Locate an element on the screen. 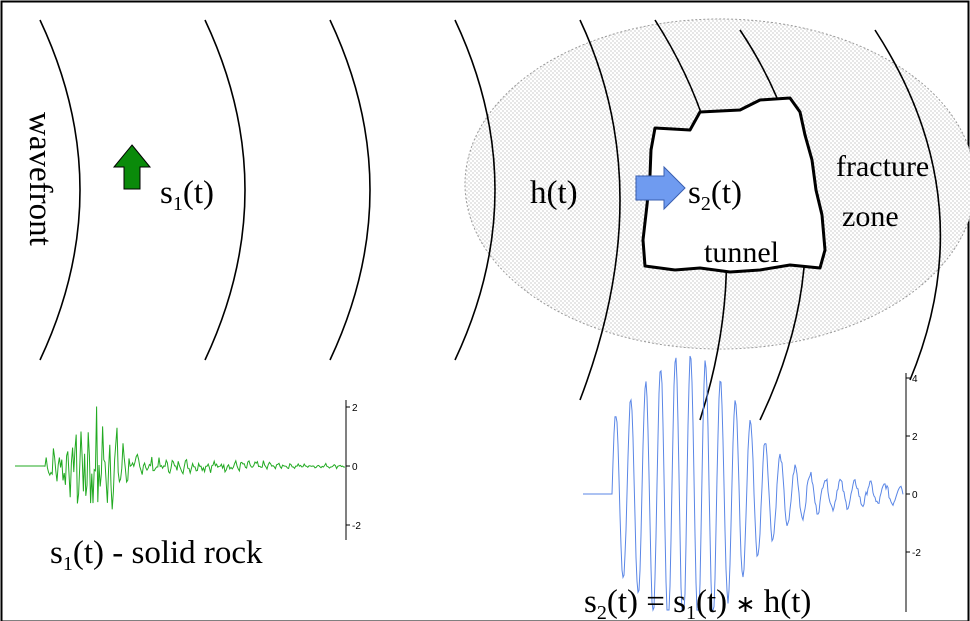 This screenshot has width=970, height=621. s1-trace is located at coordinates (180, 458).